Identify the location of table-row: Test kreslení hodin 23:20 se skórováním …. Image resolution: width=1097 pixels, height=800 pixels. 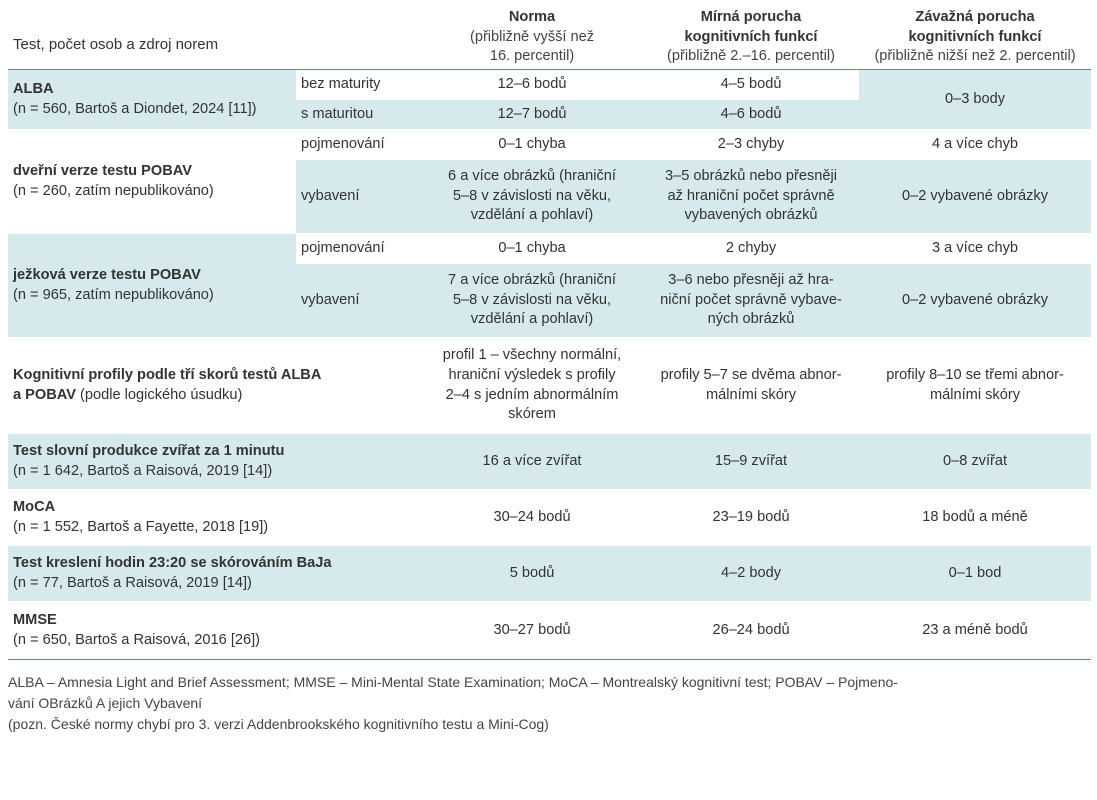
(550, 574).